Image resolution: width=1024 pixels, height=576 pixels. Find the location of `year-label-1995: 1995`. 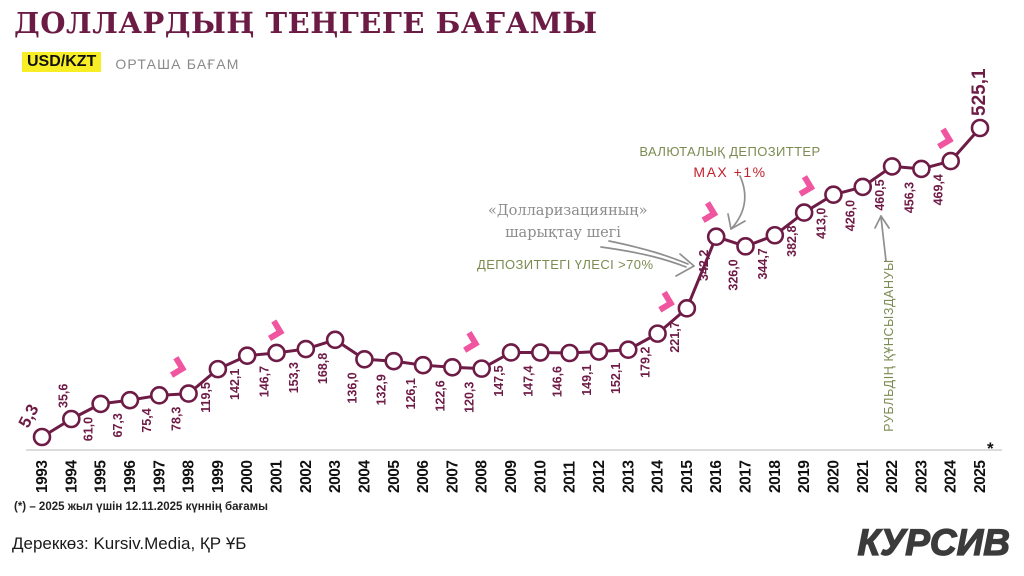

year-label-1995: 1995 is located at coordinates (101, 476).